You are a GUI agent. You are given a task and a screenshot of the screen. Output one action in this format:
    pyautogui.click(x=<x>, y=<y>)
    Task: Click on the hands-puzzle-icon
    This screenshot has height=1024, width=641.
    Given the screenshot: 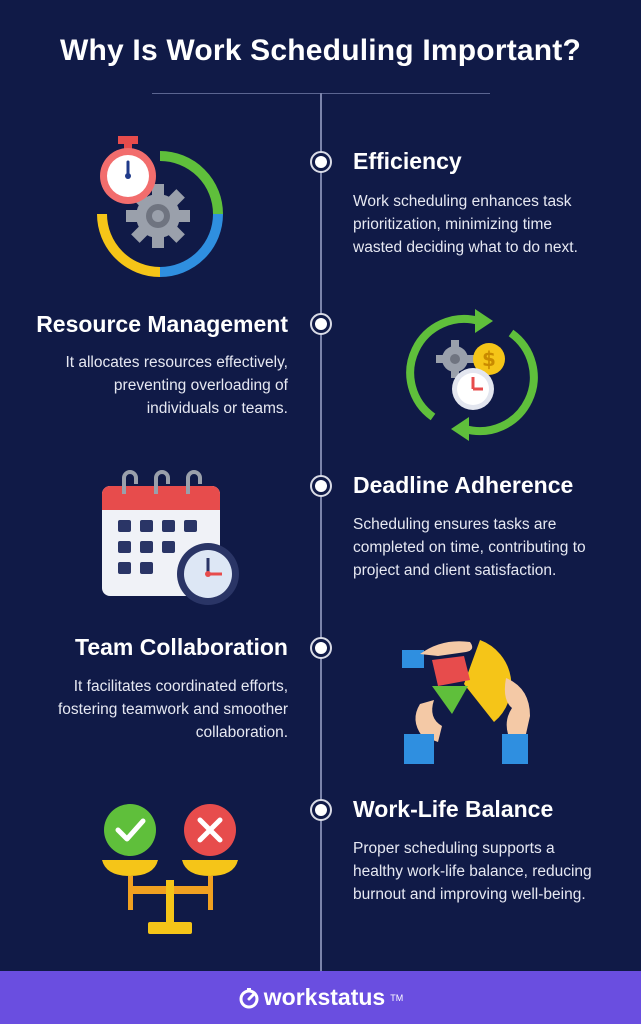 What is the action you would take?
    pyautogui.click(x=466, y=702)
    